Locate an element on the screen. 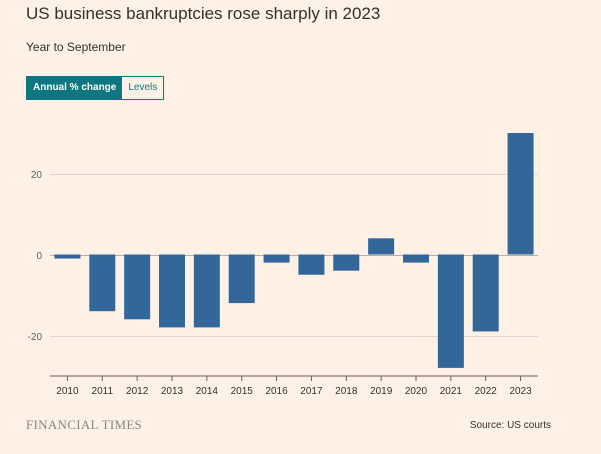  ft-logo: FINANCIAL TIMES is located at coordinates (84, 424).